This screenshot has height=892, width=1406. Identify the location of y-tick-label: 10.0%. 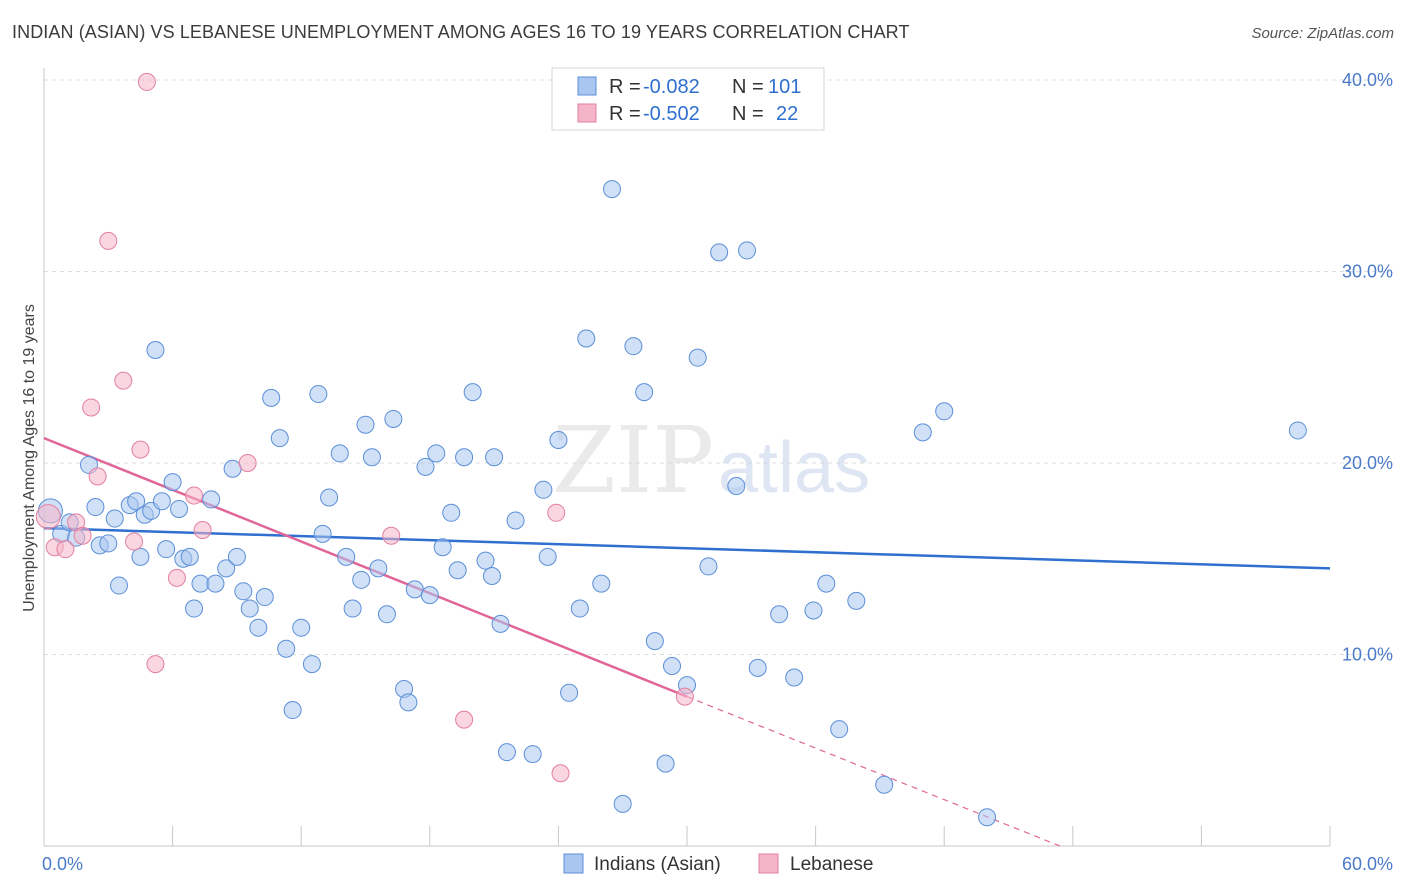
(1367, 655).